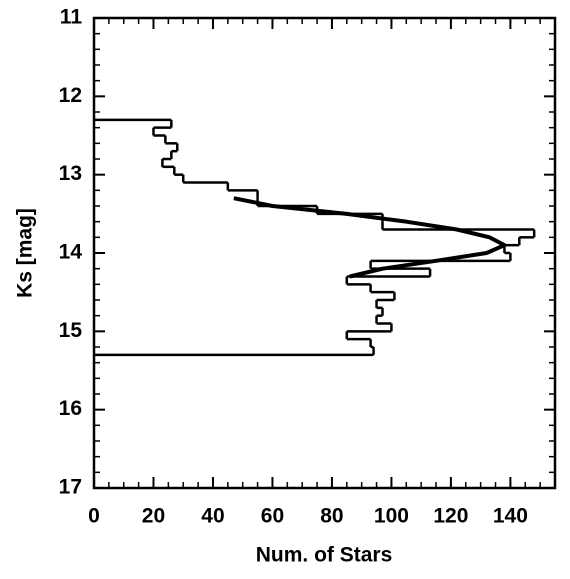 Image resolution: width=570 pixels, height=579 pixels. Describe the element at coordinates (450, 516) in the screenshot. I see `x-tick-label: 120` at that location.